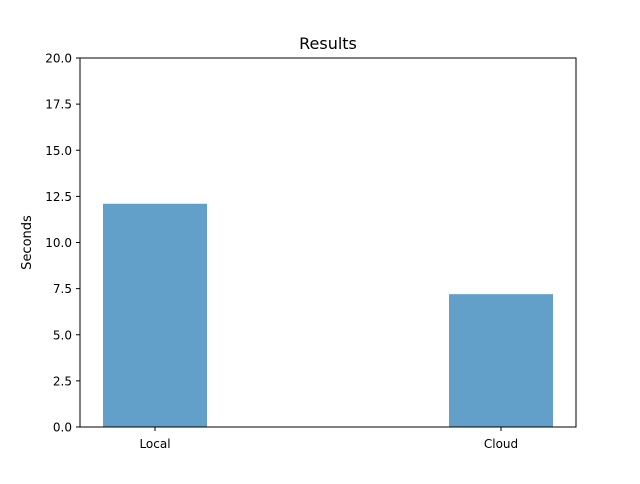  I want to click on y-tick-label: 7.5, so click(62, 289).